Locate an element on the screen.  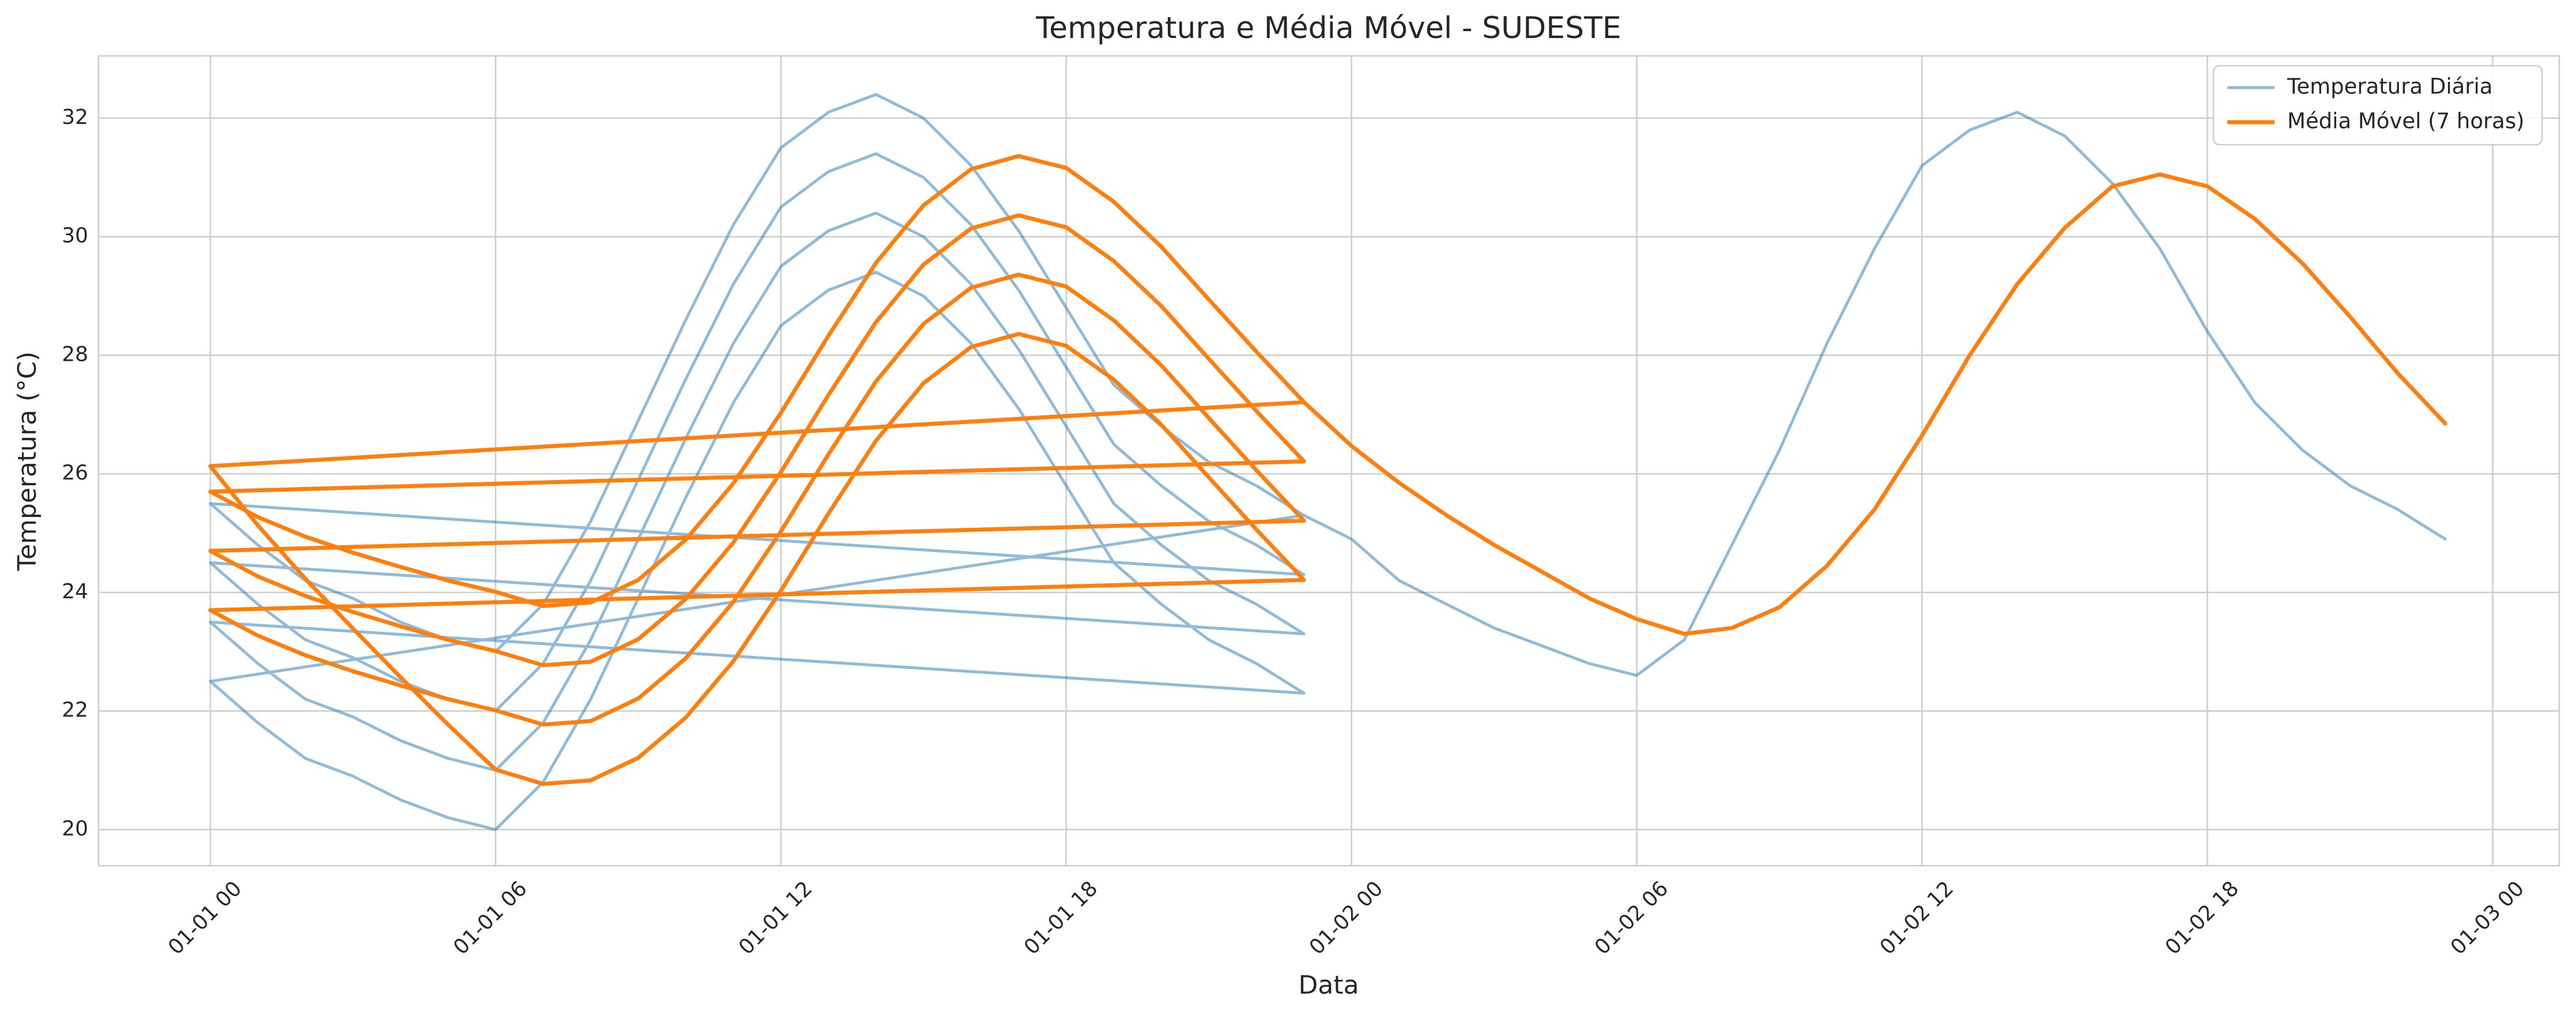
legend-label: Temperatura Diária is located at coordinates (2389, 86).